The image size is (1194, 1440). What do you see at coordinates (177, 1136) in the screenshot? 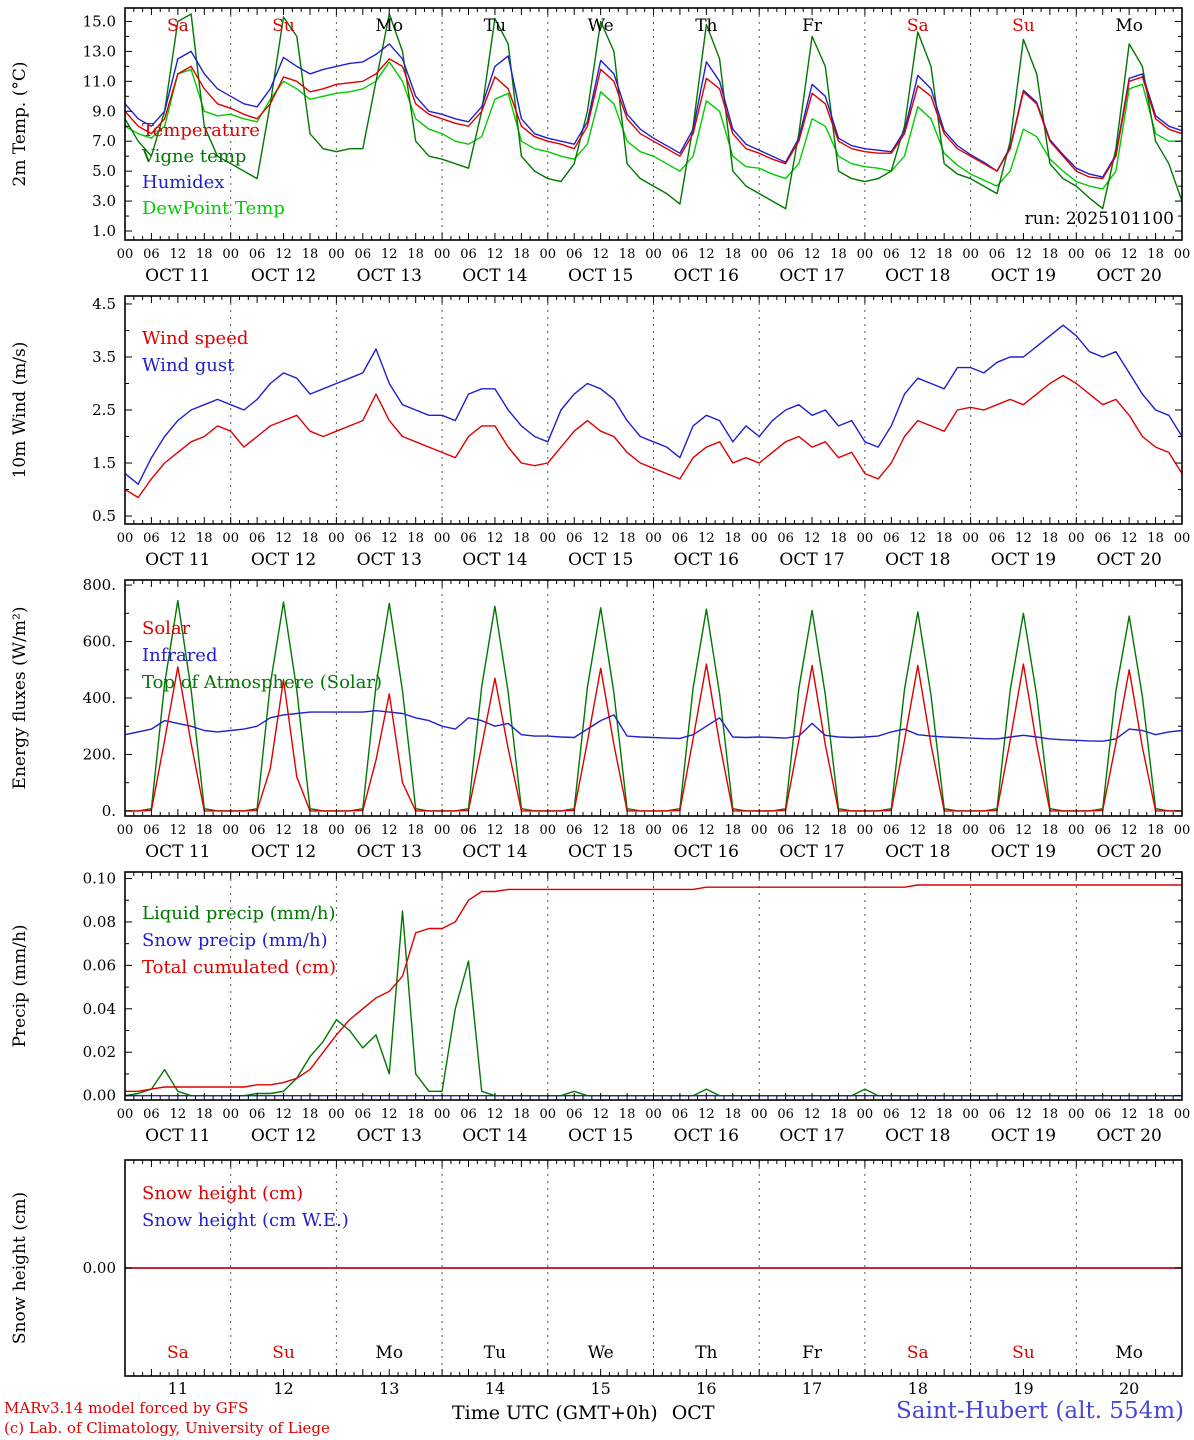
I see `svg-text: OCT 11` at bounding box center [177, 1136].